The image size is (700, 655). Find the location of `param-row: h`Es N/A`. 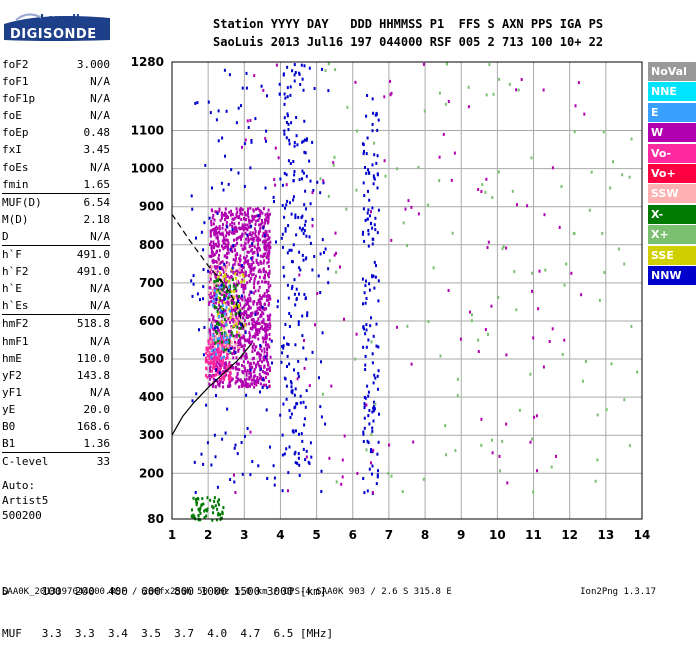

param-row: h`Es N/A is located at coordinates (56, 305).